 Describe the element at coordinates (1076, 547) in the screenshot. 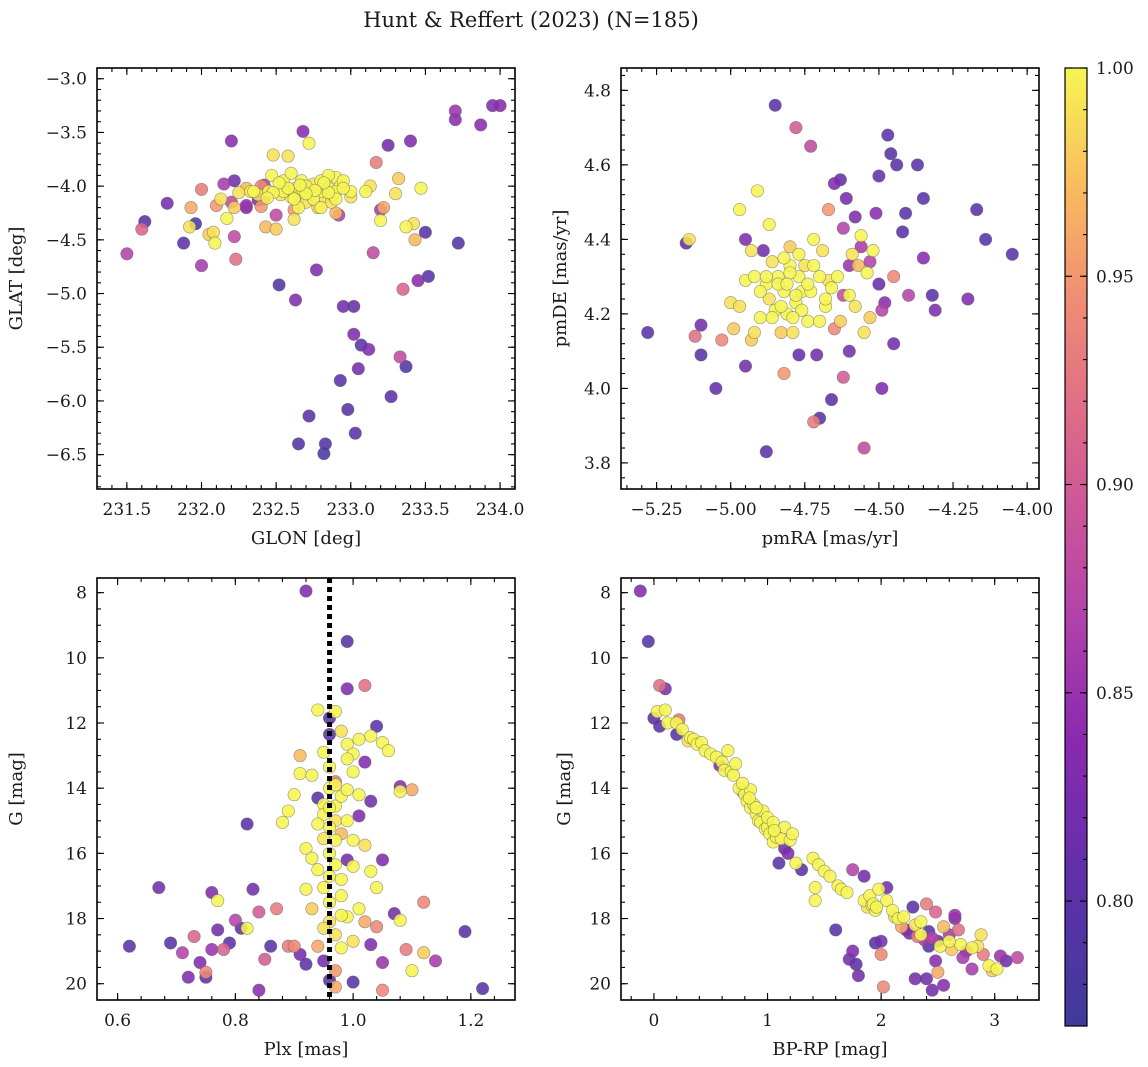

I see `colorbar-gradient` at that location.